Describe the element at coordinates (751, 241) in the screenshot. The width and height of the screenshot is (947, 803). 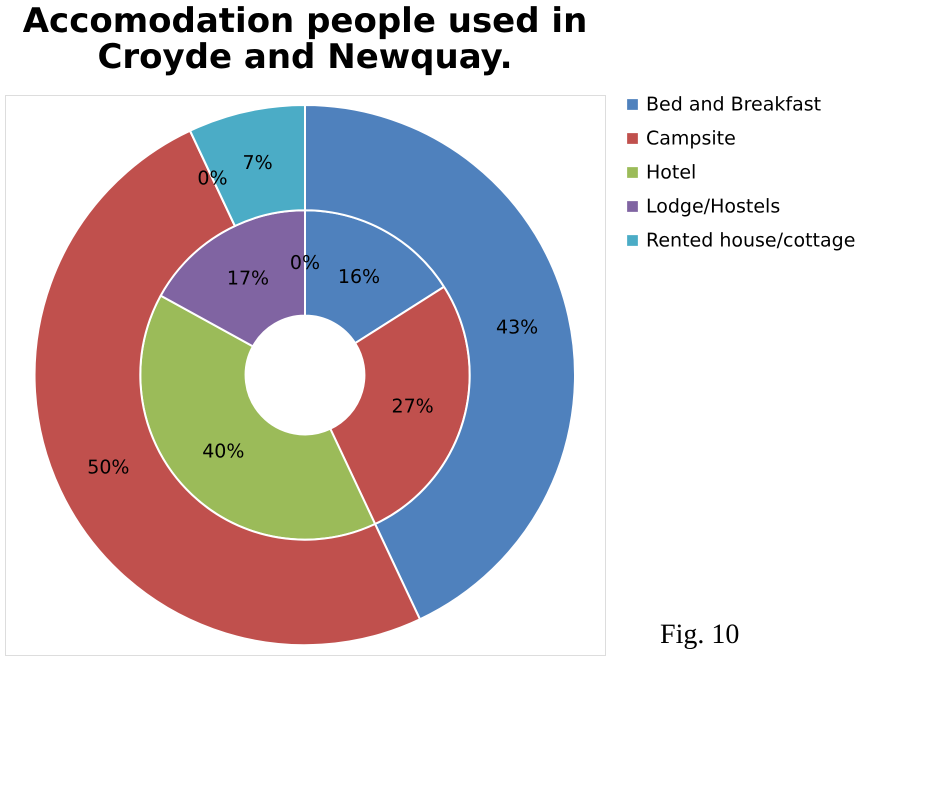
I see `legend-label: Rented house/cottage` at that location.